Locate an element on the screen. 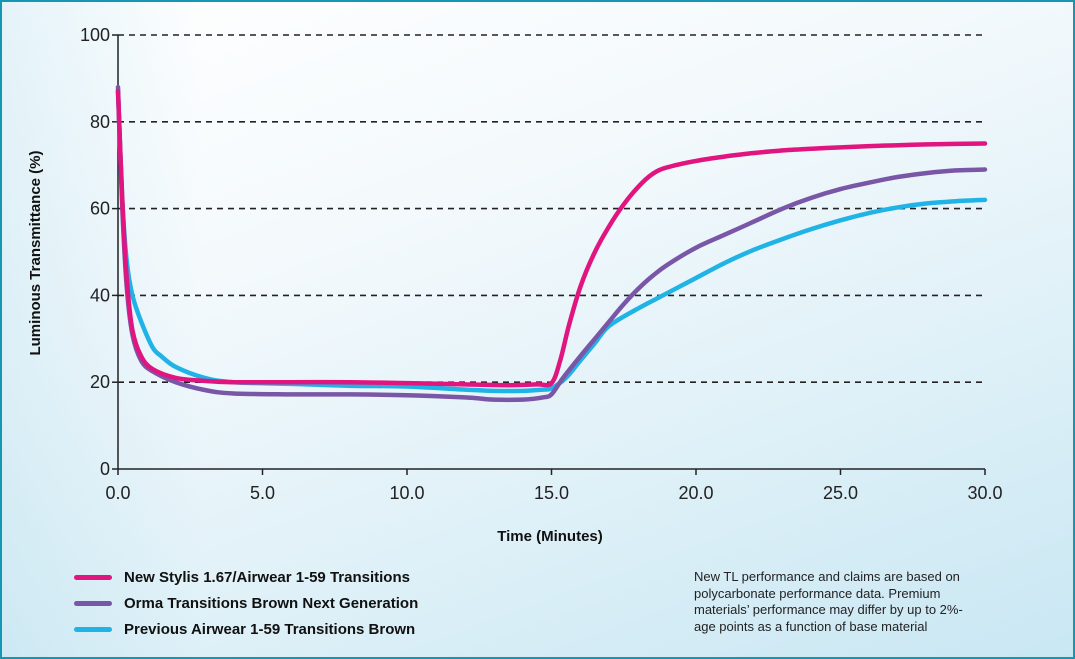  legend-item-new-stylis: New Stylis 1.67/Airwear 1-59 Transitions is located at coordinates (246, 577).